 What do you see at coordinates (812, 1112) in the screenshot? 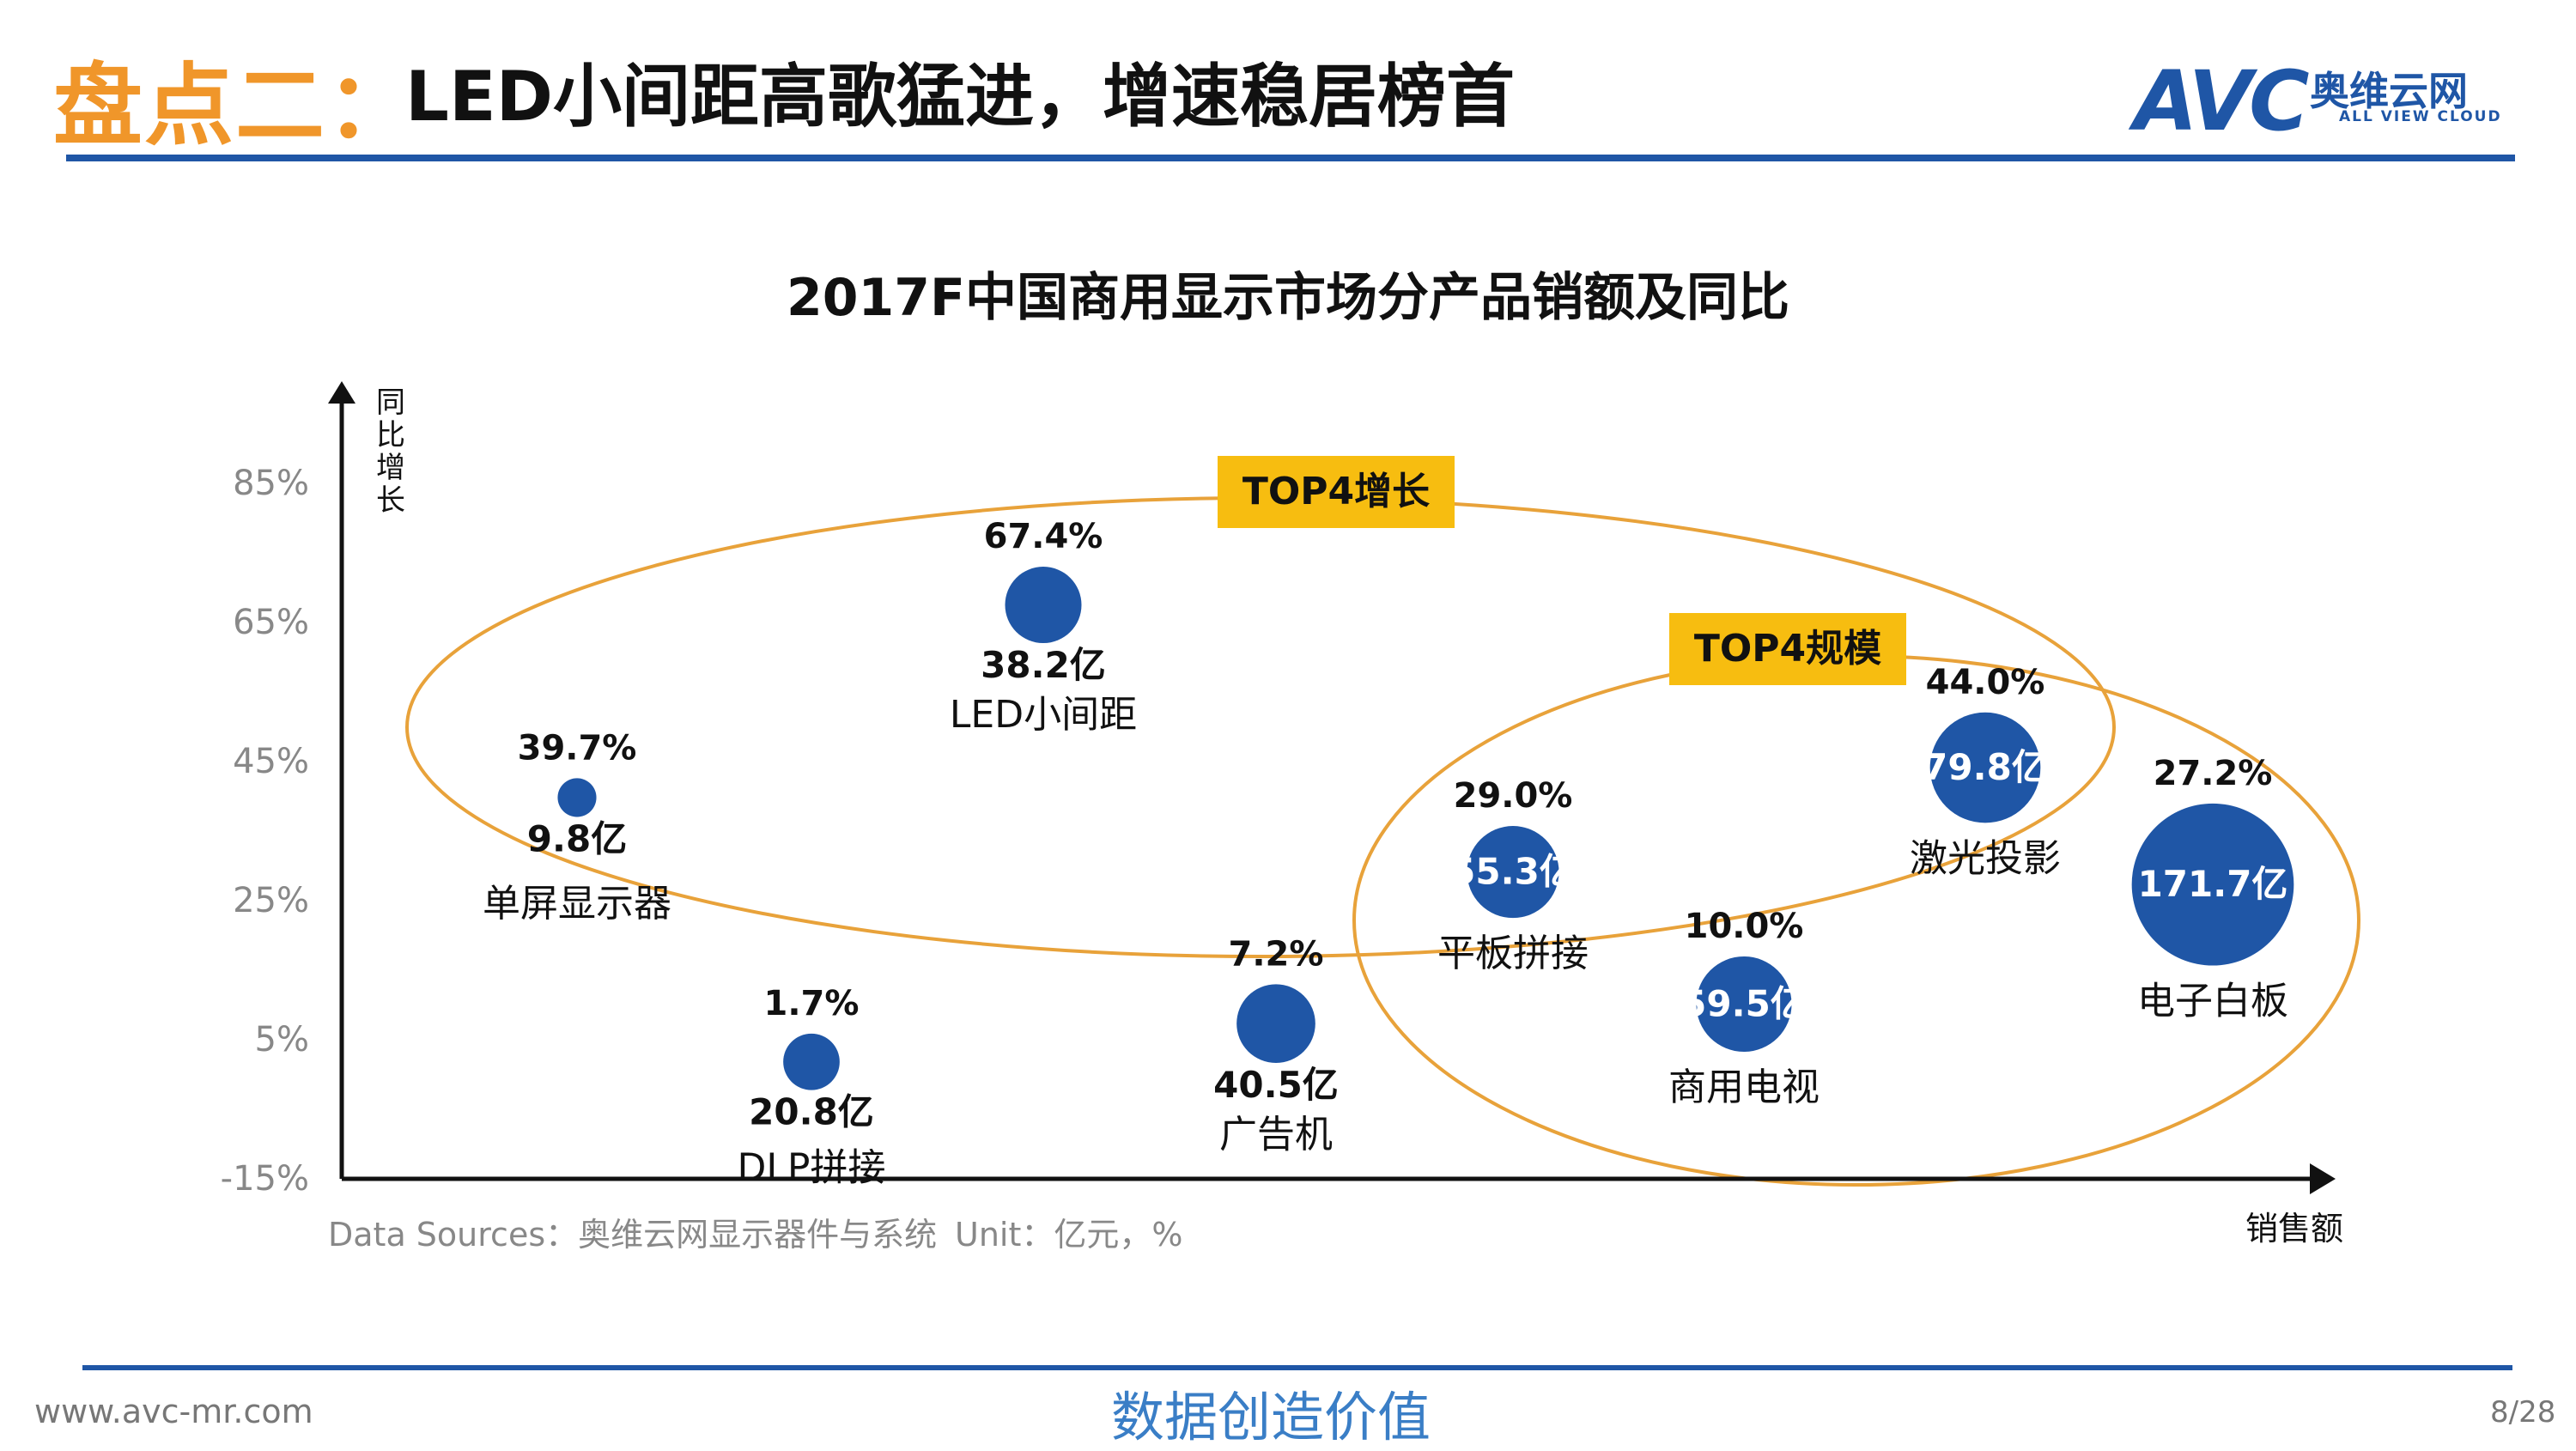
I see `sales-label: 20.8亿` at bounding box center [812, 1112].